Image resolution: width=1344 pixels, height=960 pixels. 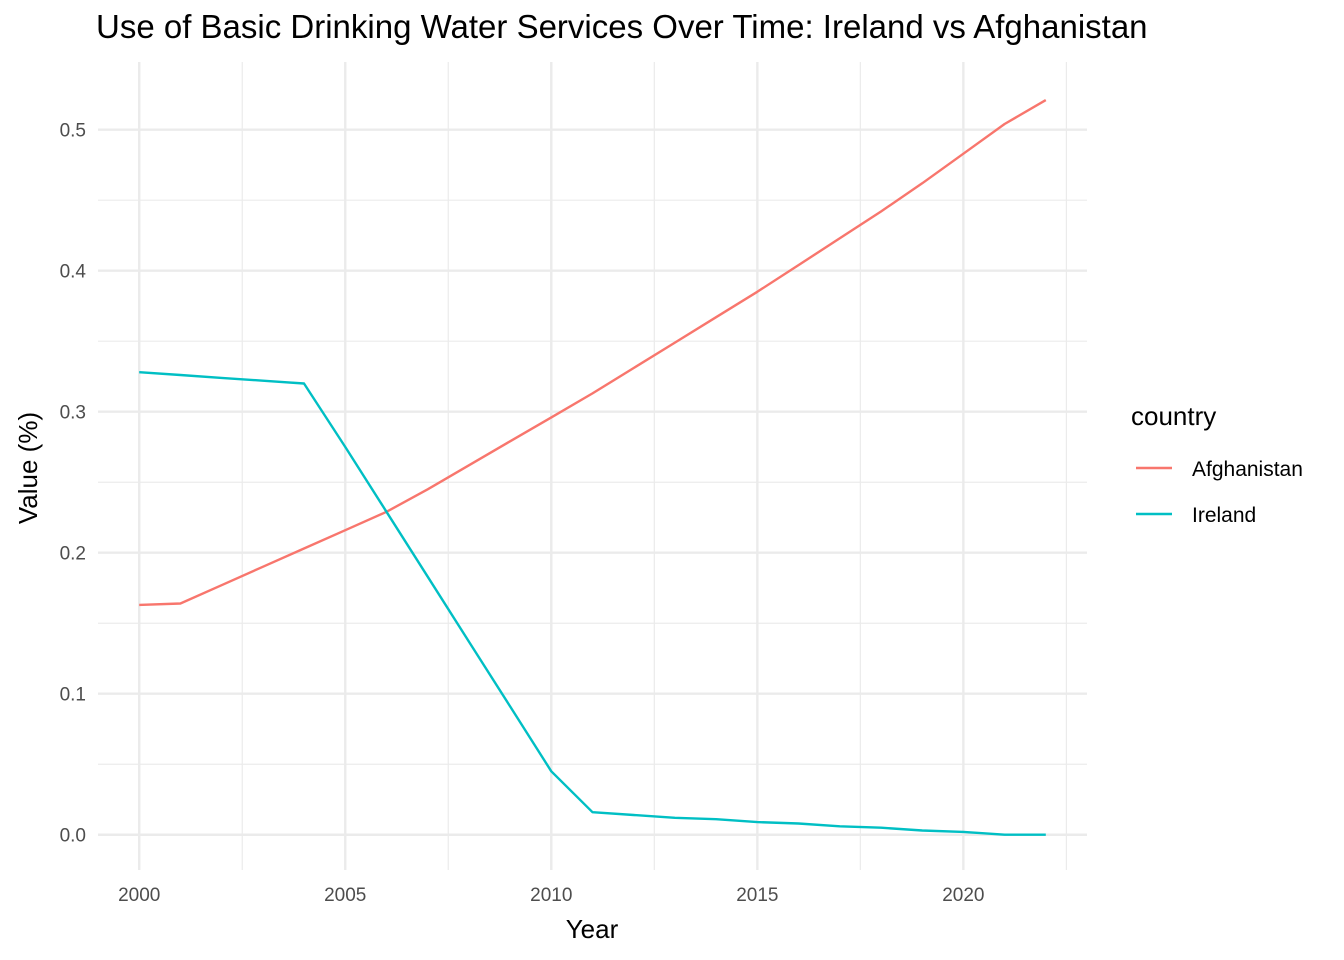 What do you see at coordinates (592, 929) in the screenshot?
I see `x-axis-title: Year` at bounding box center [592, 929].